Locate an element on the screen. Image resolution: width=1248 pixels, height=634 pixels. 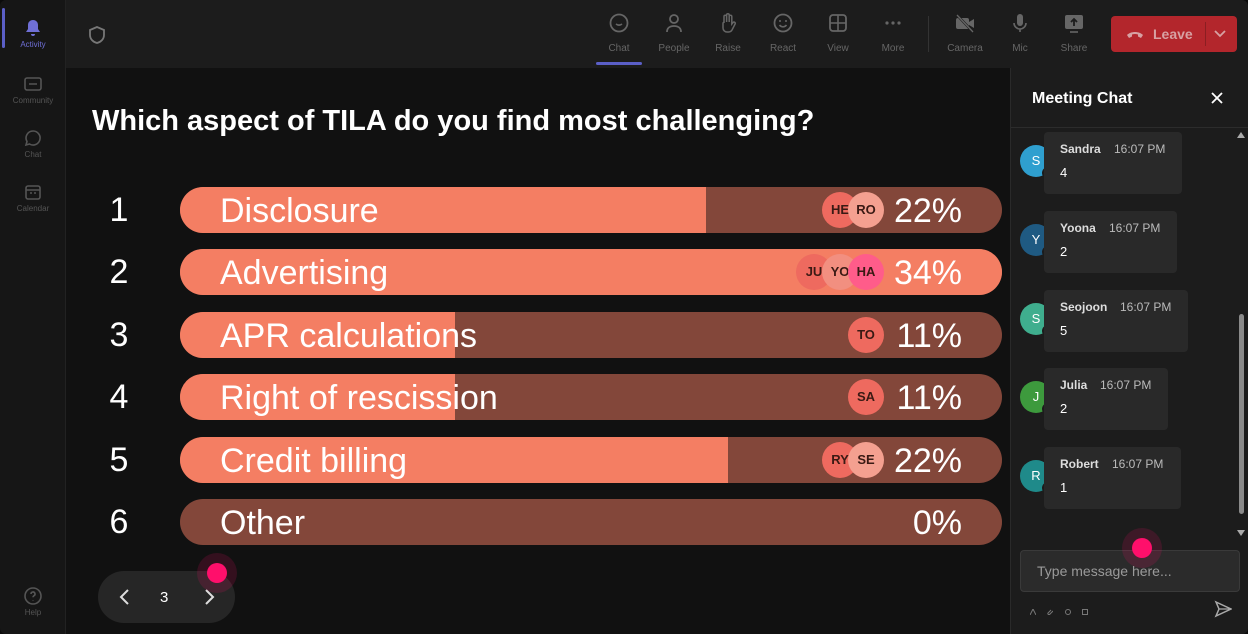
emoji-icon is located at coordinates (1067, 608).